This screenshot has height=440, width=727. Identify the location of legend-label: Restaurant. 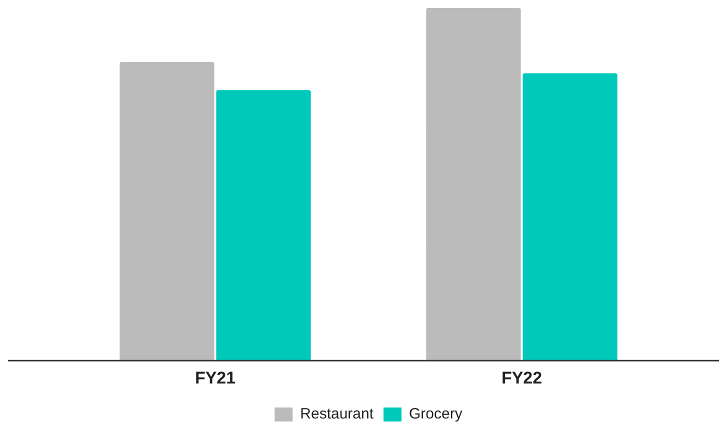
(337, 414).